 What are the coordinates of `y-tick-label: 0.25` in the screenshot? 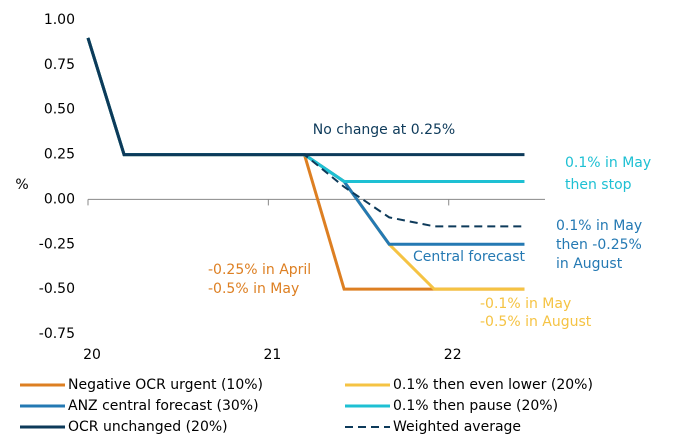 It's located at (59, 155).